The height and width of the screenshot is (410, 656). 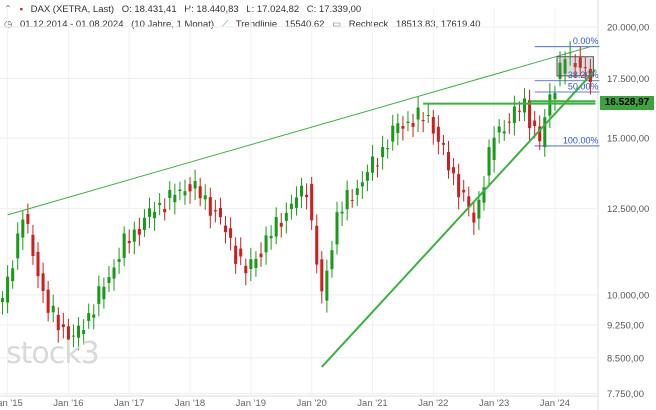 I want to click on low-value: L: 17.024,82, so click(x=273, y=9).